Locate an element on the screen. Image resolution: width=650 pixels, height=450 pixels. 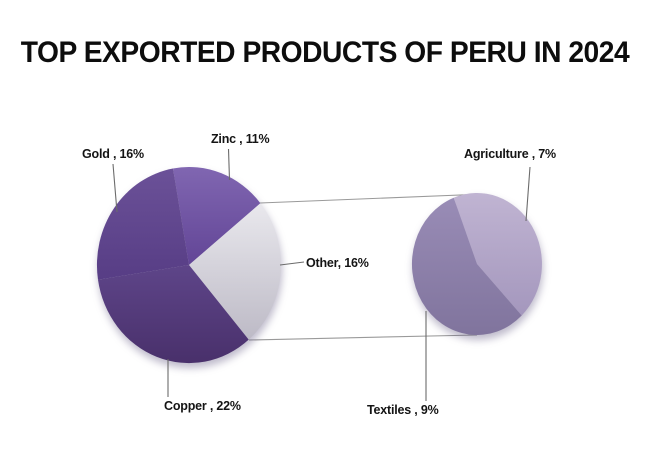
series-line-bottom is located at coordinates (363, 337).